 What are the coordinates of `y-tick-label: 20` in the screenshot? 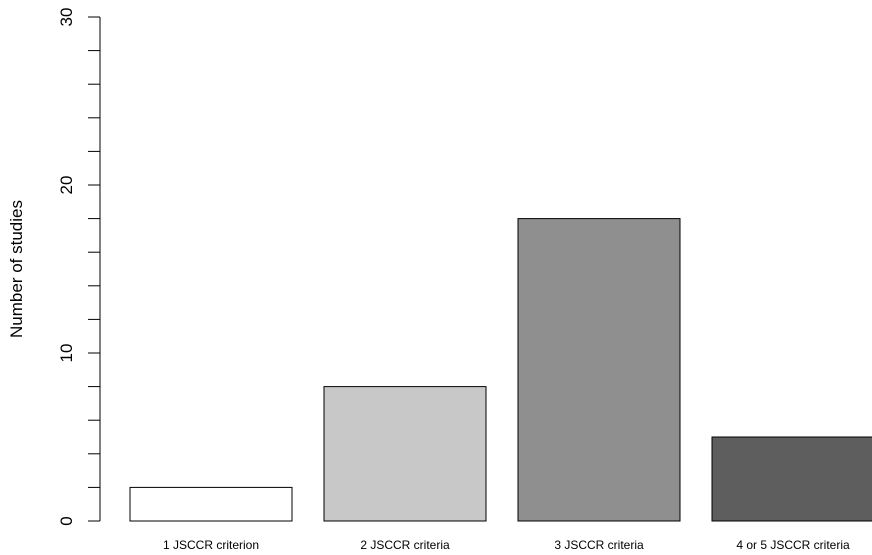 It's located at (66, 185).